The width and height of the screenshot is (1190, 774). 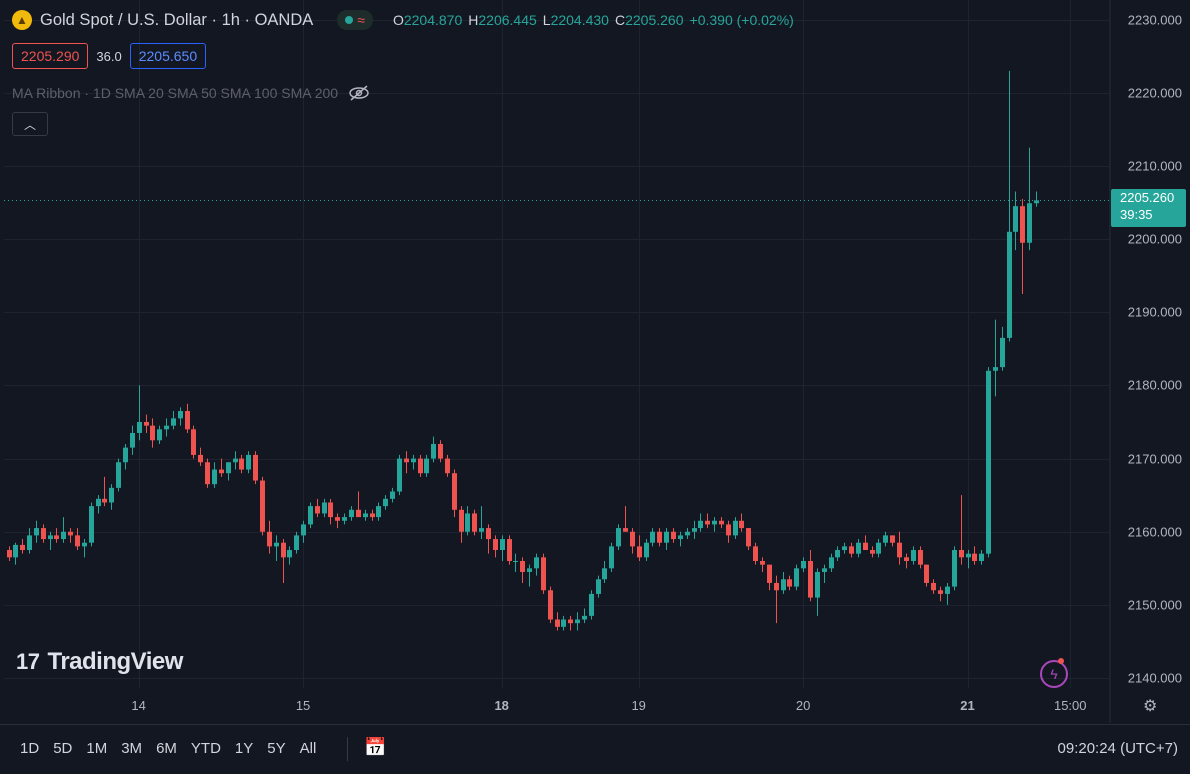 What do you see at coordinates (63, 748) in the screenshot?
I see `timeframe-5d: 5D` at bounding box center [63, 748].